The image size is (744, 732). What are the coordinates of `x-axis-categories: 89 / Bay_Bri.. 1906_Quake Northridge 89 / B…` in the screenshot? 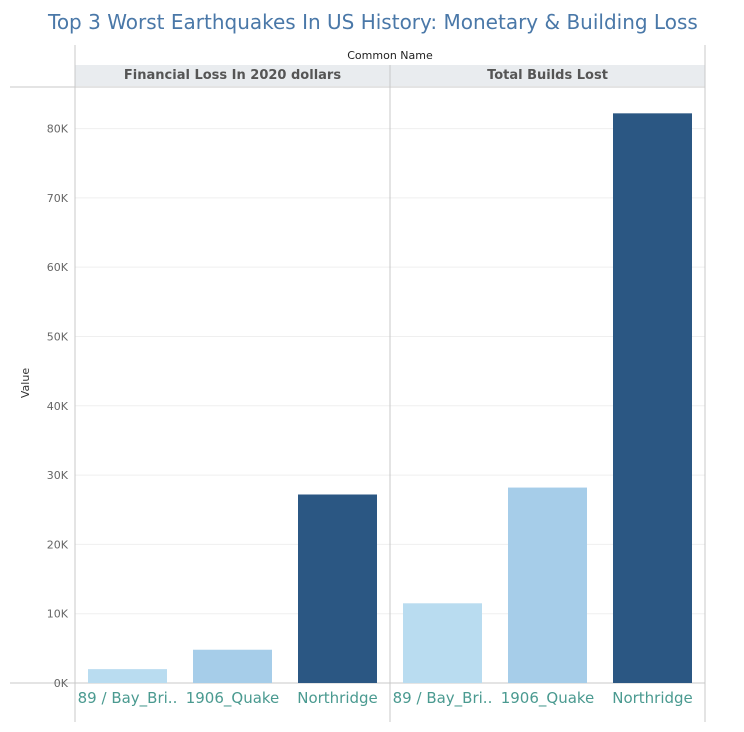 It's located at (385, 698).